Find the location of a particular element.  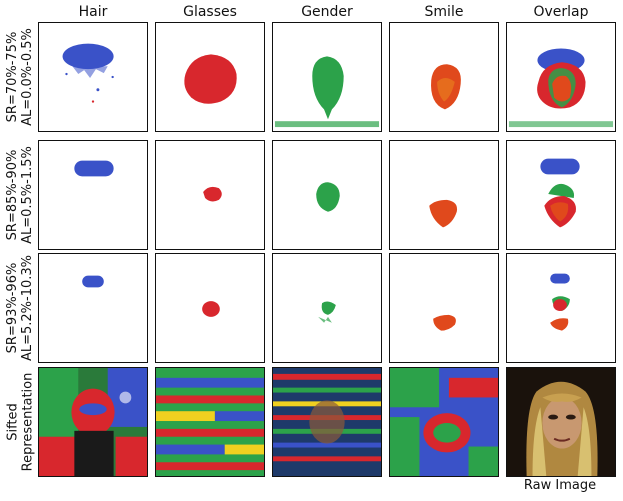

row-2-al: AL=0.5%-1.5% is located at coordinates (27, 195).